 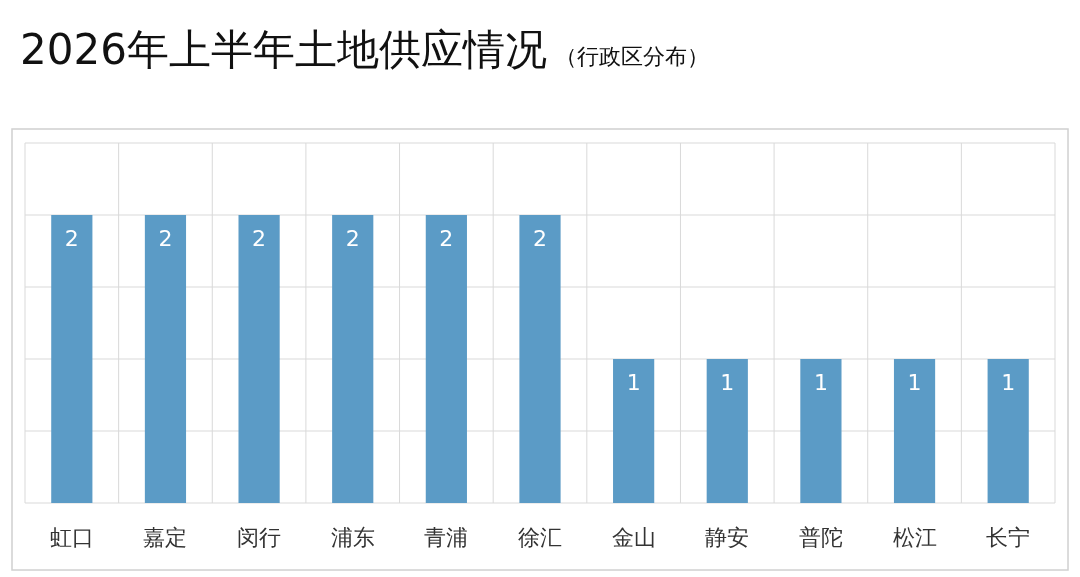 What do you see at coordinates (914, 537) in the screenshot?
I see `x-tick-label: 松江` at bounding box center [914, 537].